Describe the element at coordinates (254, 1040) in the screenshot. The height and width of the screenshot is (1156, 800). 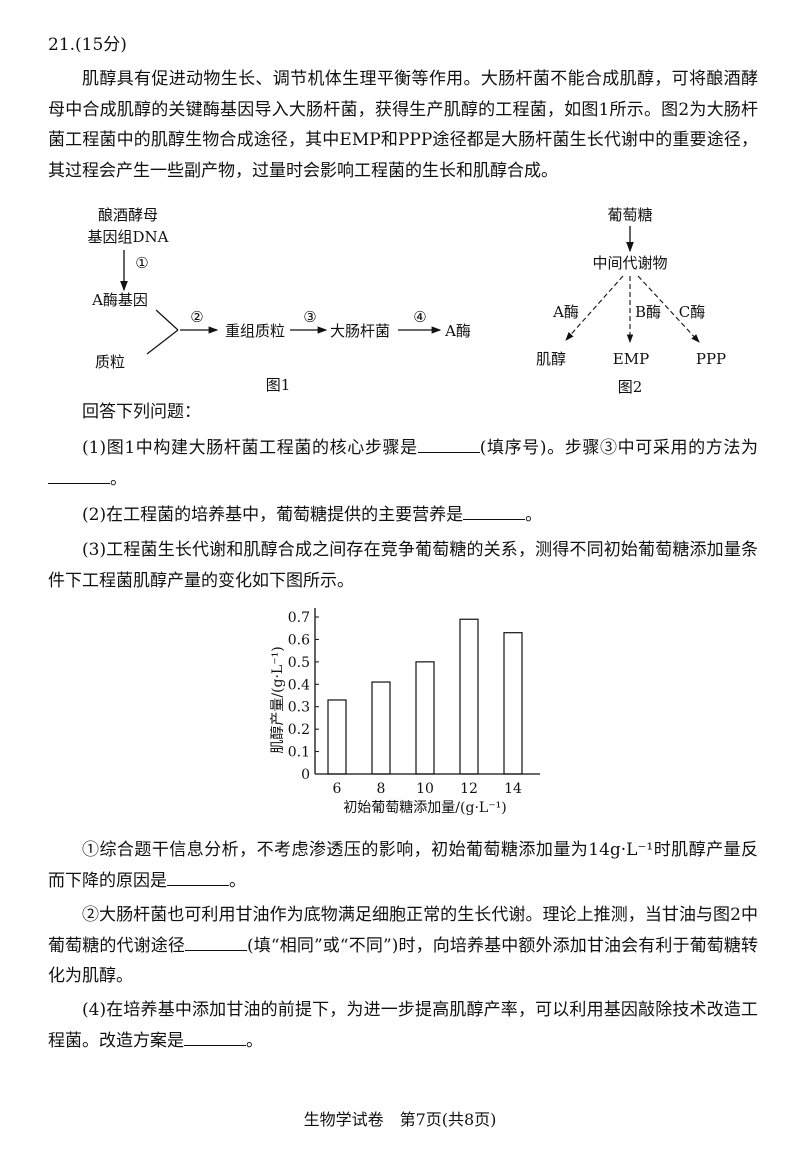
I see `q4-text-b: 。` at that location.